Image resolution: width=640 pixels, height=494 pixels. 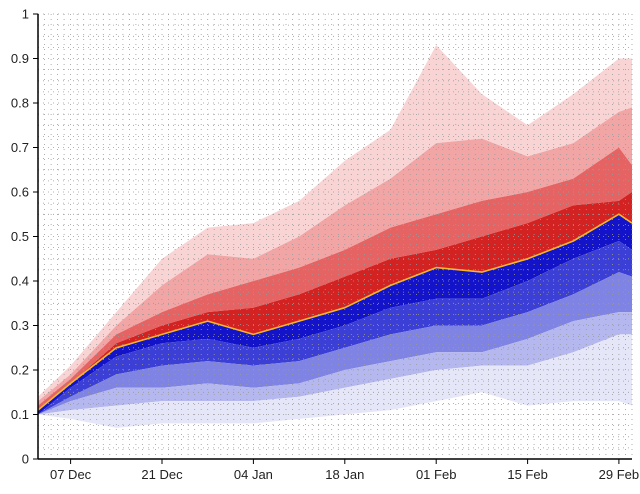 I want to click on x-tick-label: 29 Feb, so click(x=619, y=474).